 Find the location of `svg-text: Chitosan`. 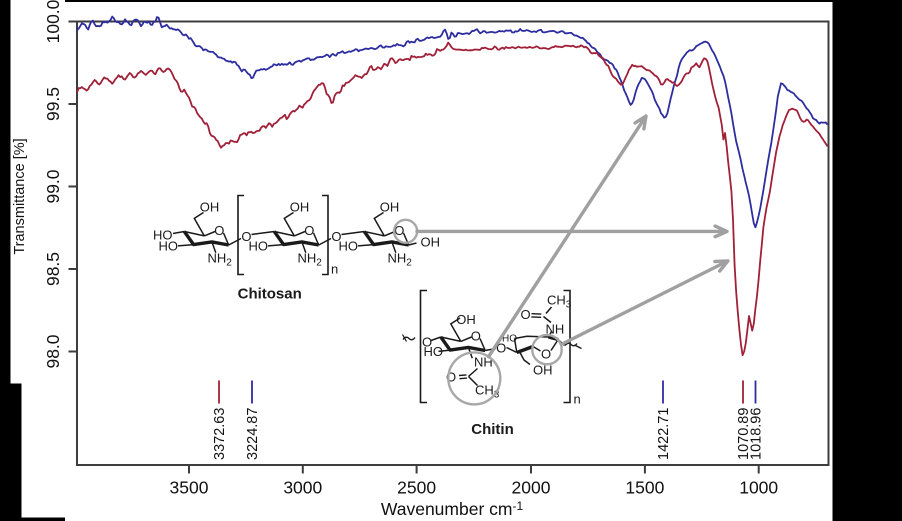

svg-text: Chitosan is located at coordinates (270, 294).